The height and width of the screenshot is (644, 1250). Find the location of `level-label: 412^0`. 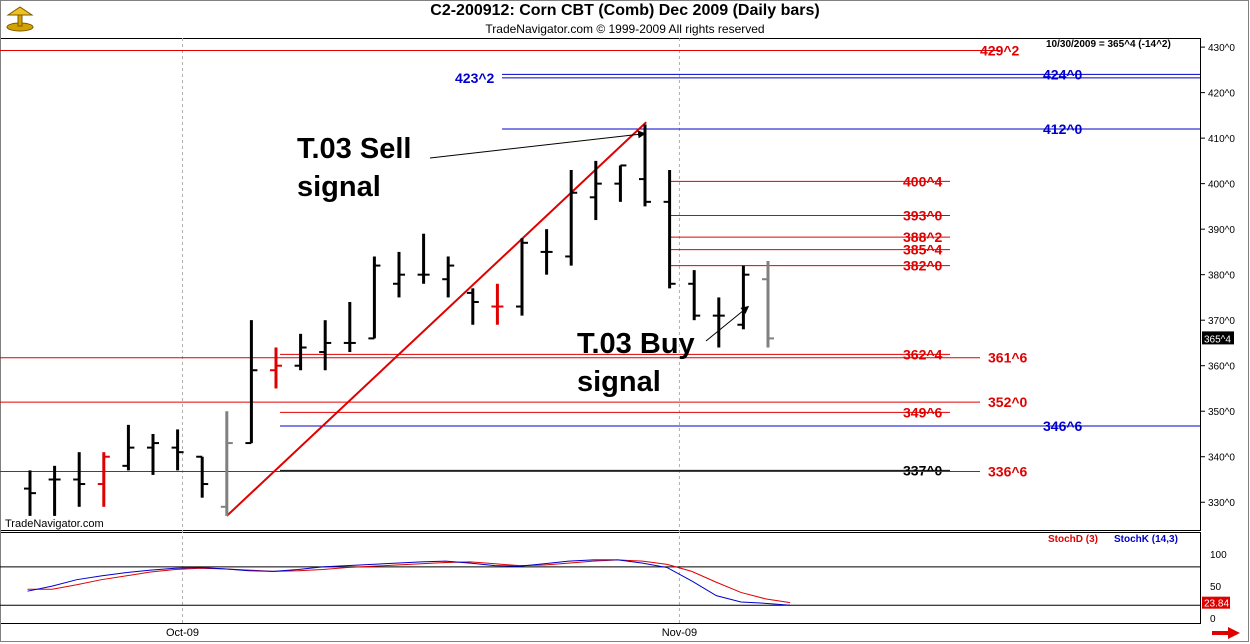

level-label: 412^0 is located at coordinates (1063, 129).